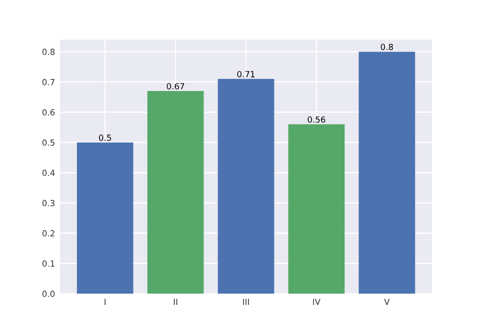 The width and height of the screenshot is (480, 330). What do you see at coordinates (48, 51) in the screenshot?
I see `y-tick-label: 0.8` at bounding box center [48, 51].